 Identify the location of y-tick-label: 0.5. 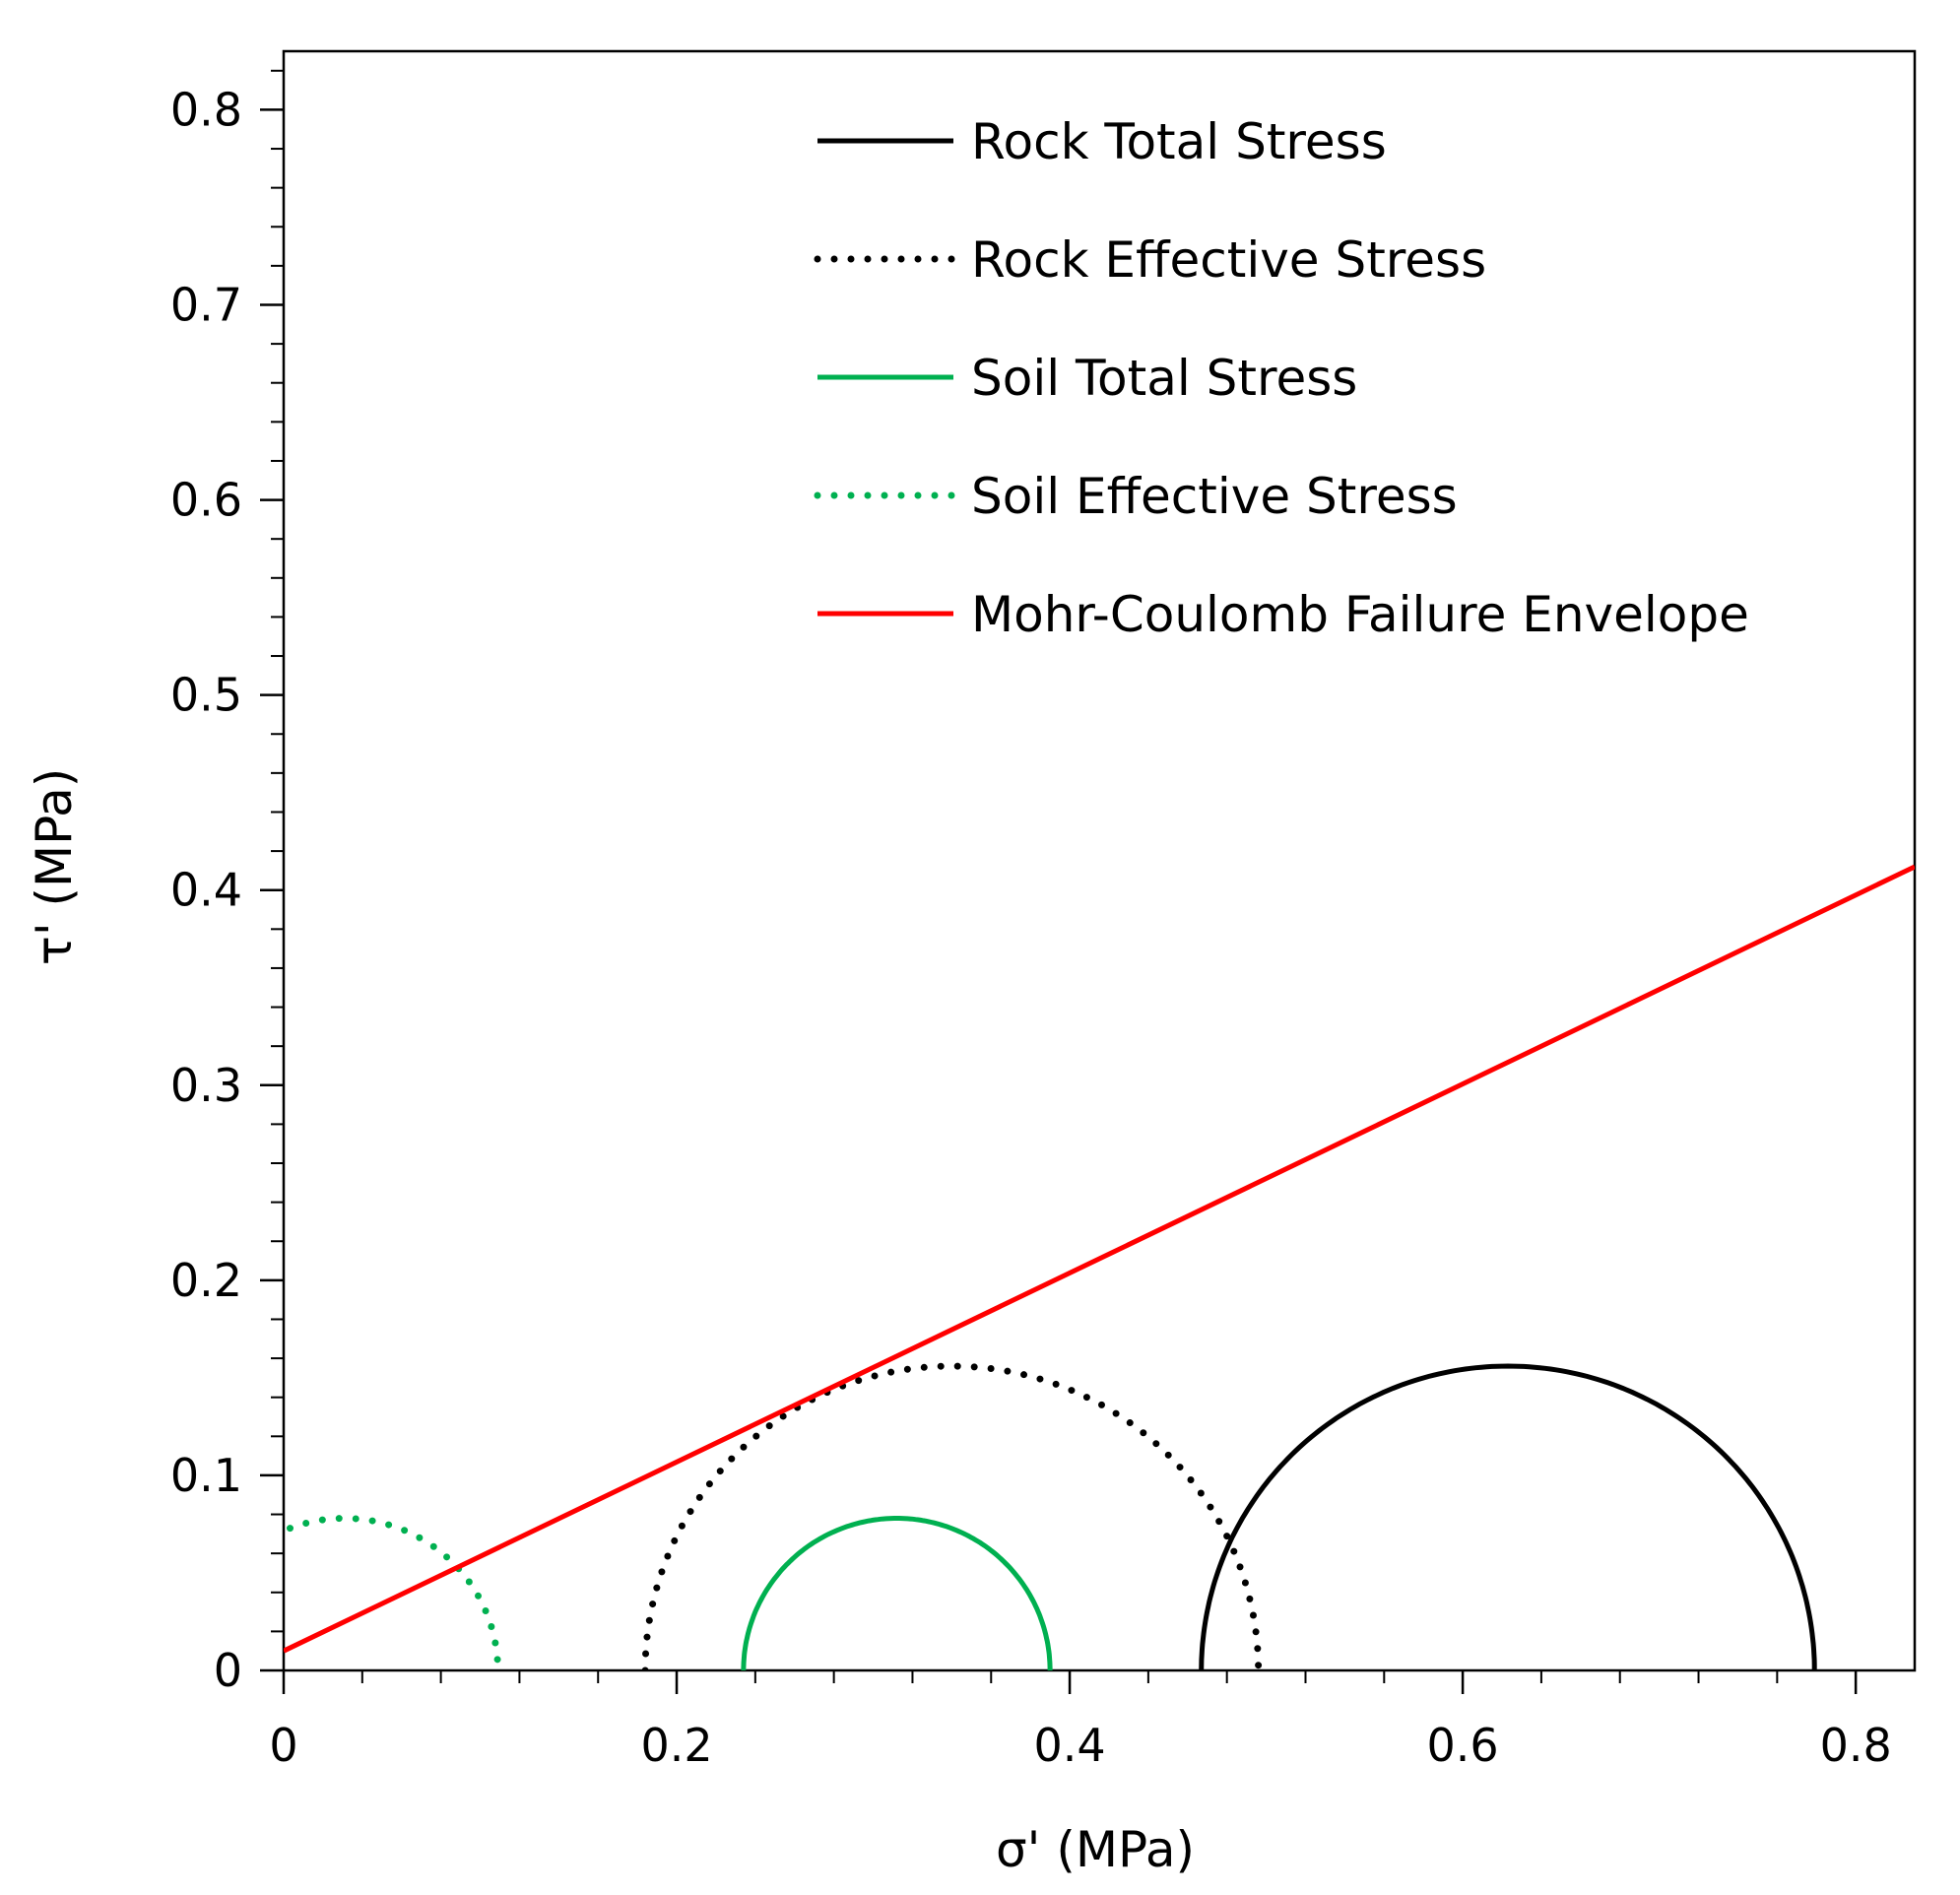
(206, 695).